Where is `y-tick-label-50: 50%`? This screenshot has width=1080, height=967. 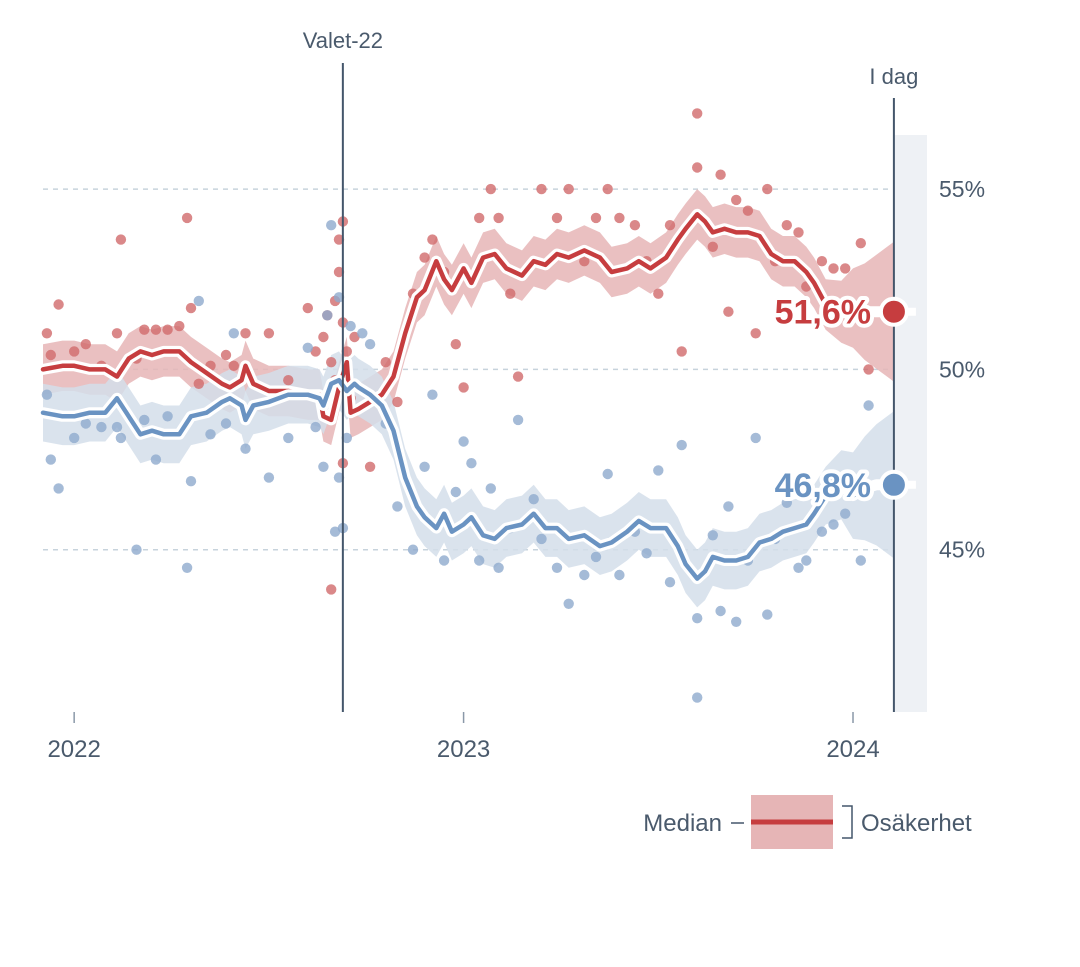 y-tick-label-50: 50% is located at coordinates (962, 369).